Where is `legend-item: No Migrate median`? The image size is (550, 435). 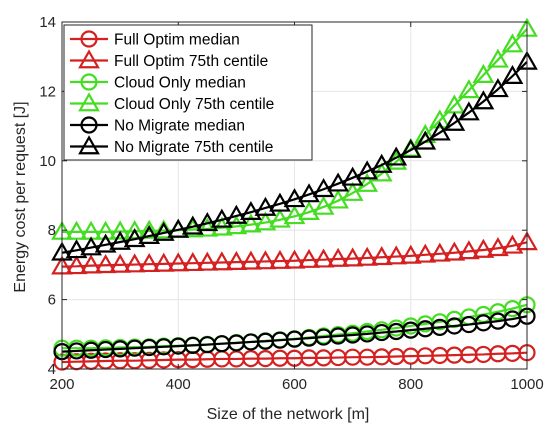
legend-item: No Migrate median is located at coordinates (157, 125).